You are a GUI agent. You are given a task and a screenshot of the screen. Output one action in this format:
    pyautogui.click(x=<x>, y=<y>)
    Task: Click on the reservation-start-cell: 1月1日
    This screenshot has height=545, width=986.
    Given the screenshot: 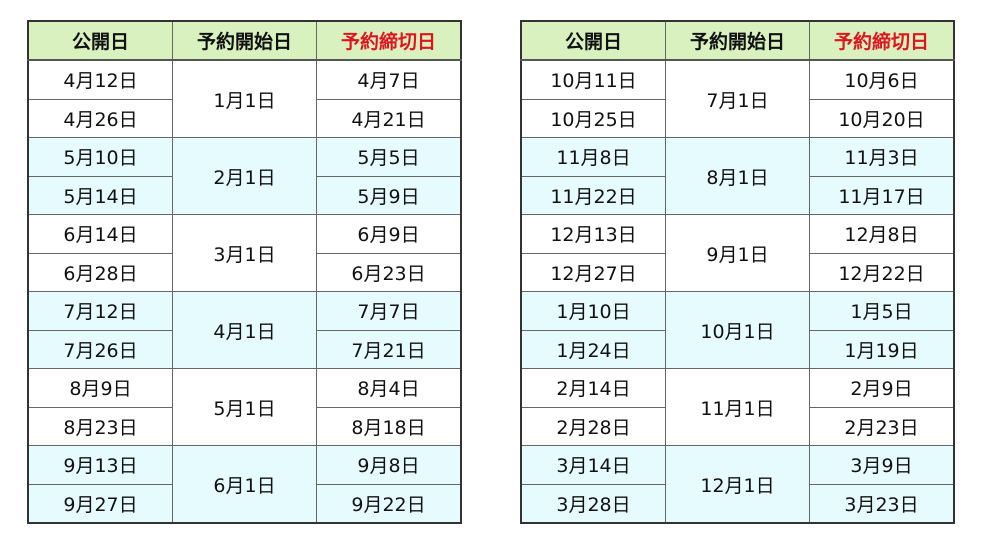 What is the action you would take?
    pyautogui.click(x=244, y=98)
    